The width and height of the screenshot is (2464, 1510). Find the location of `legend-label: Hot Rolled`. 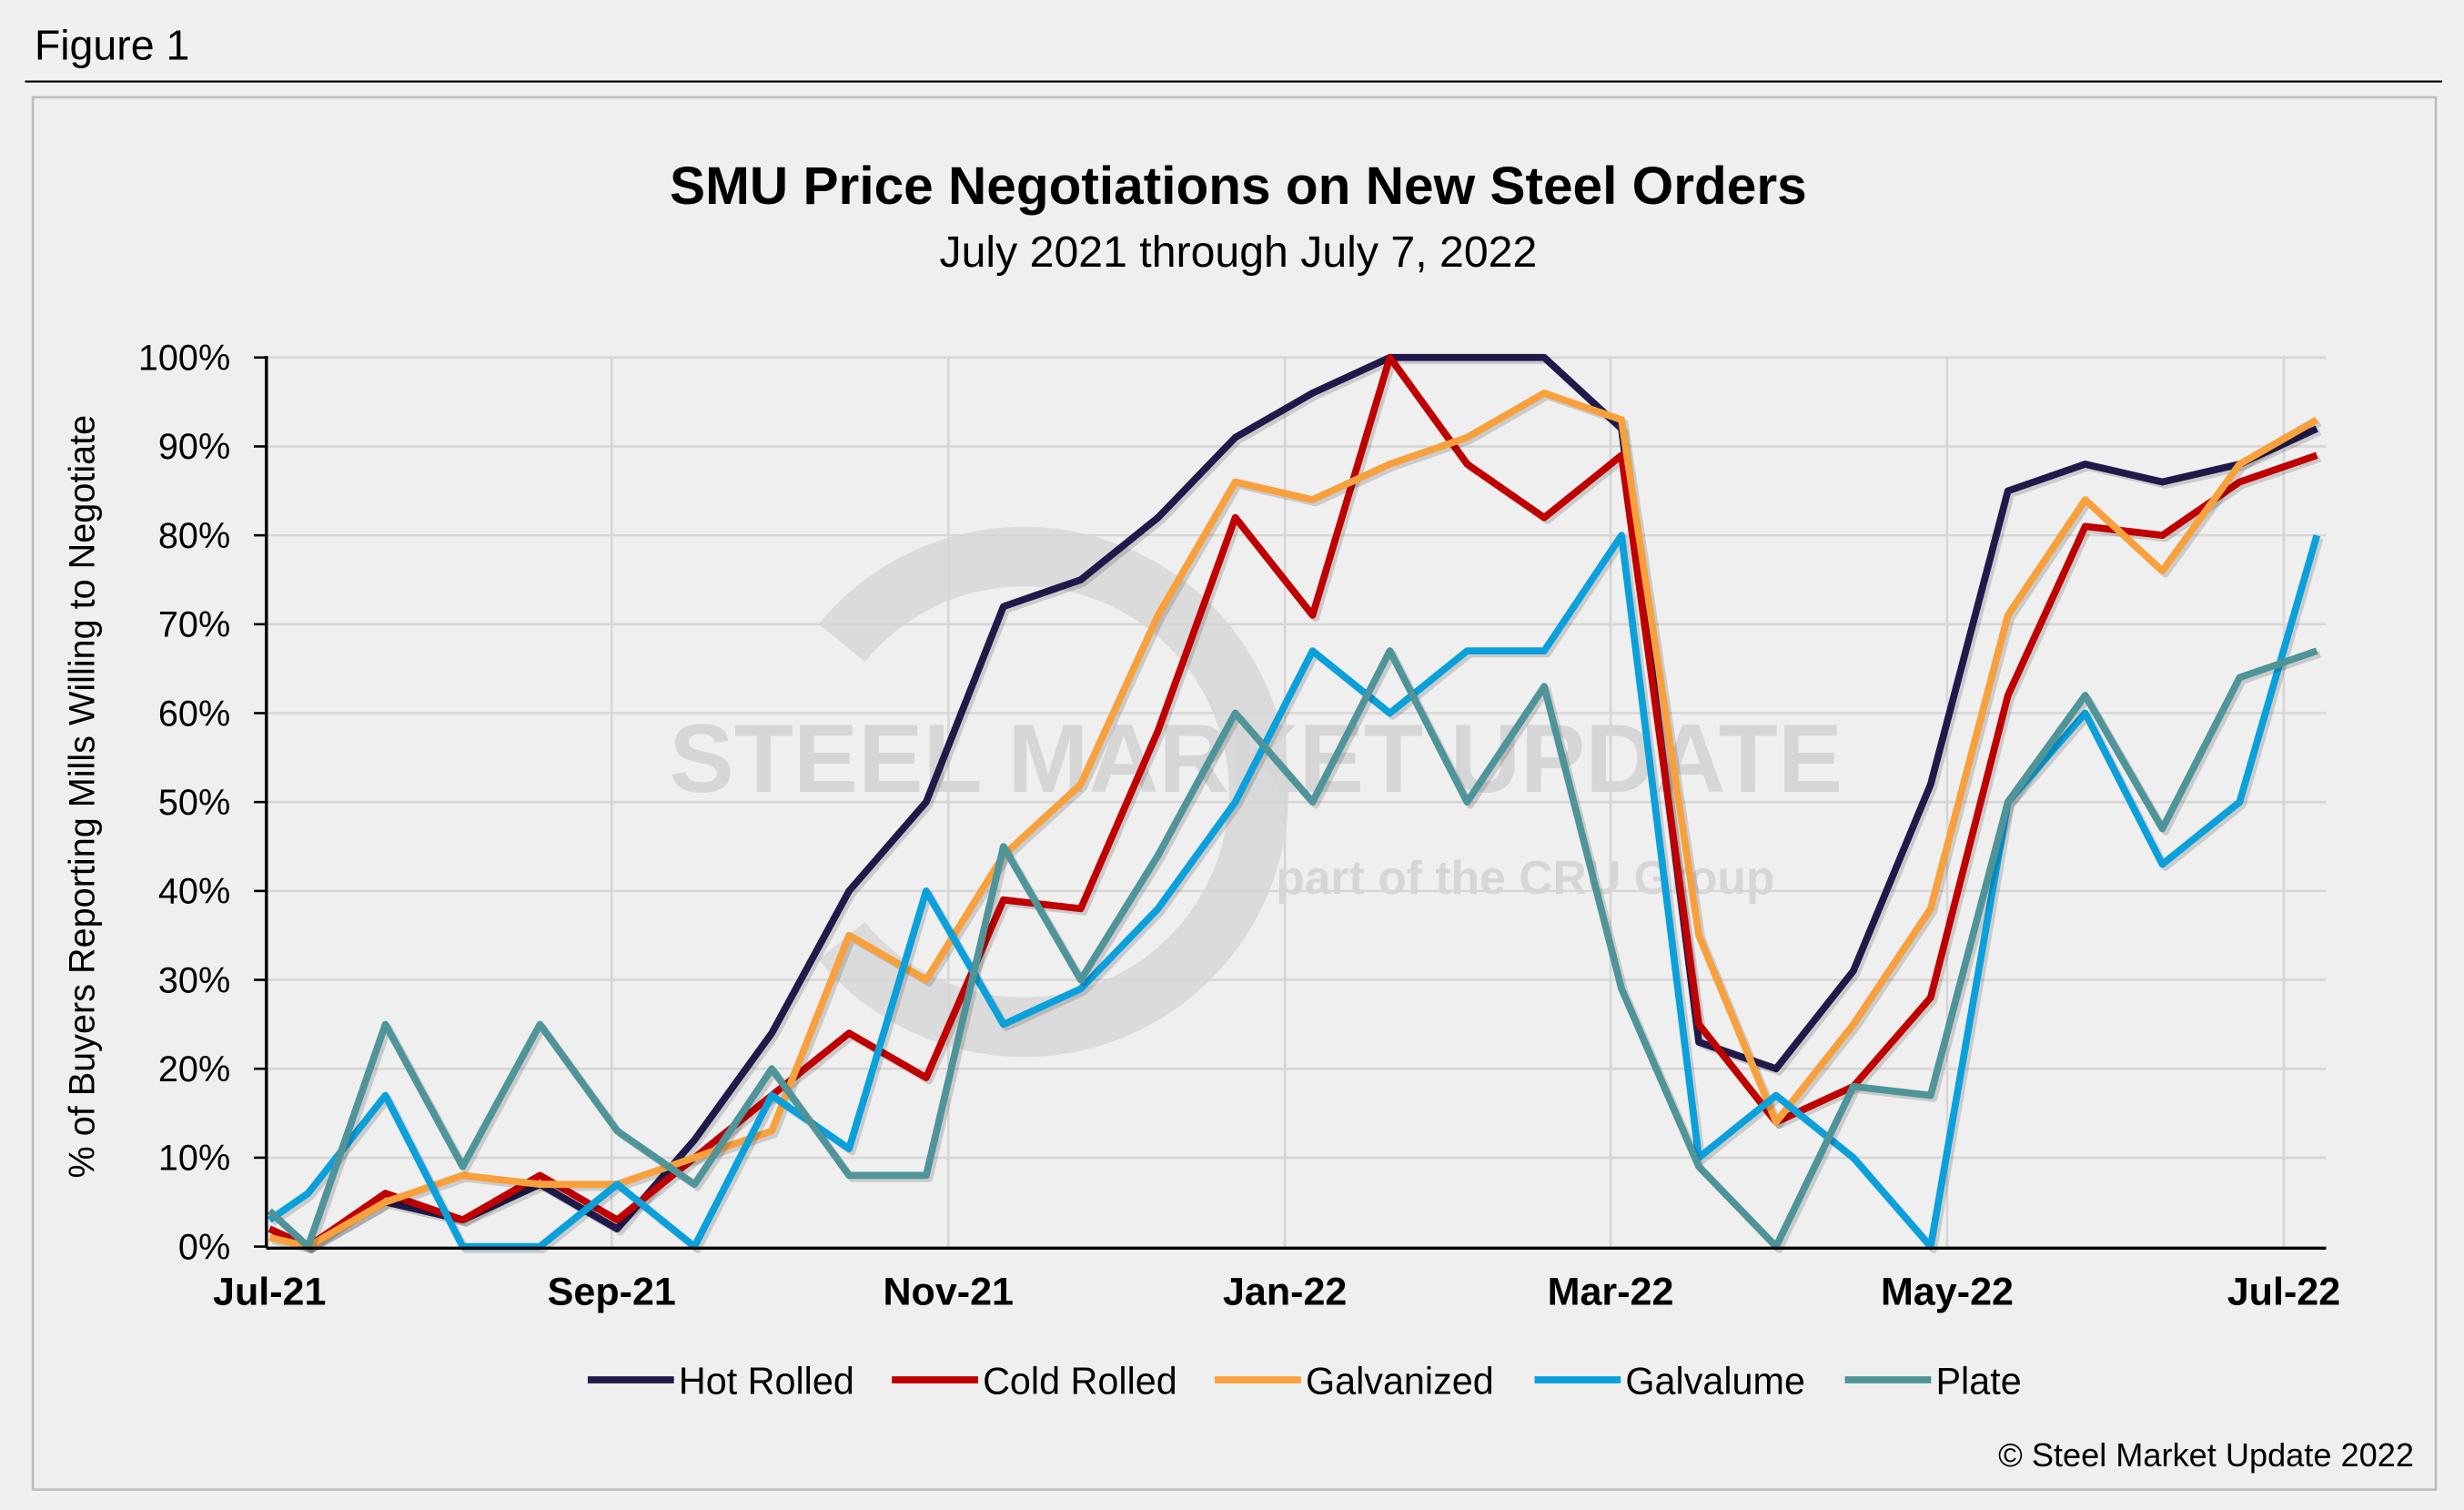

legend-label: Hot Rolled is located at coordinates (766, 1382).